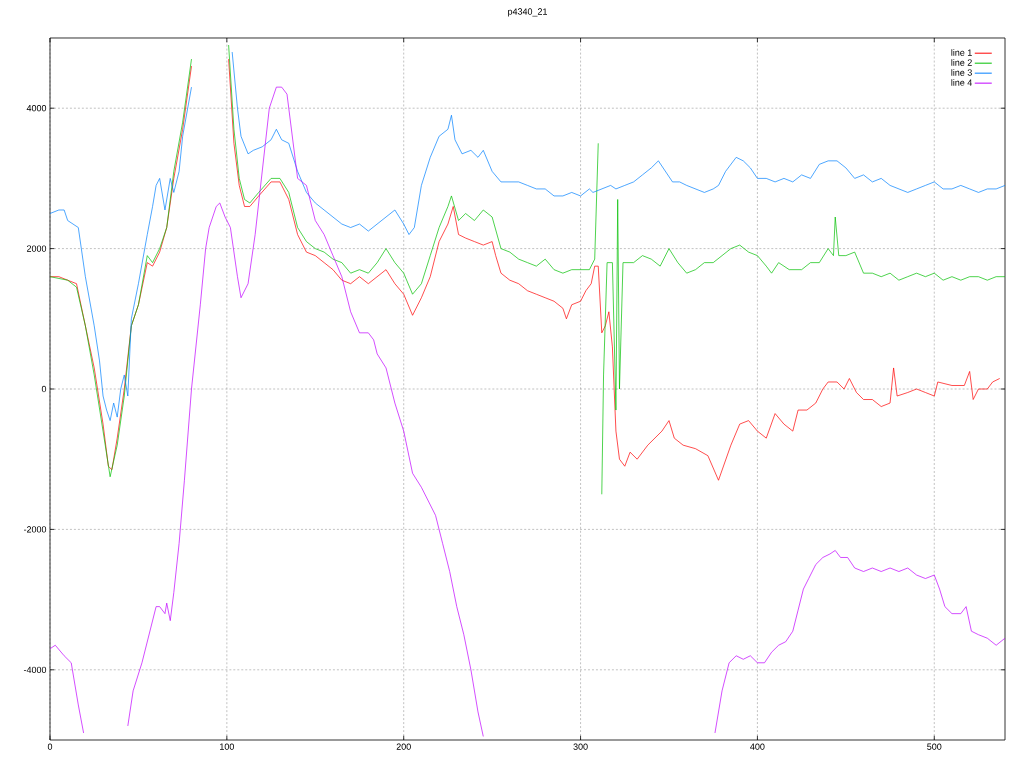 The height and width of the screenshot is (768, 1024). I want to click on legend-label: line 2, so click(961, 62).